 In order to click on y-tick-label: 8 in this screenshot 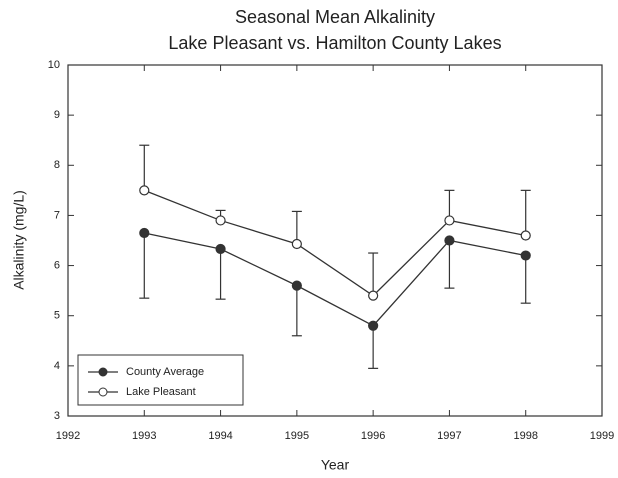, I will do `click(57, 165)`.